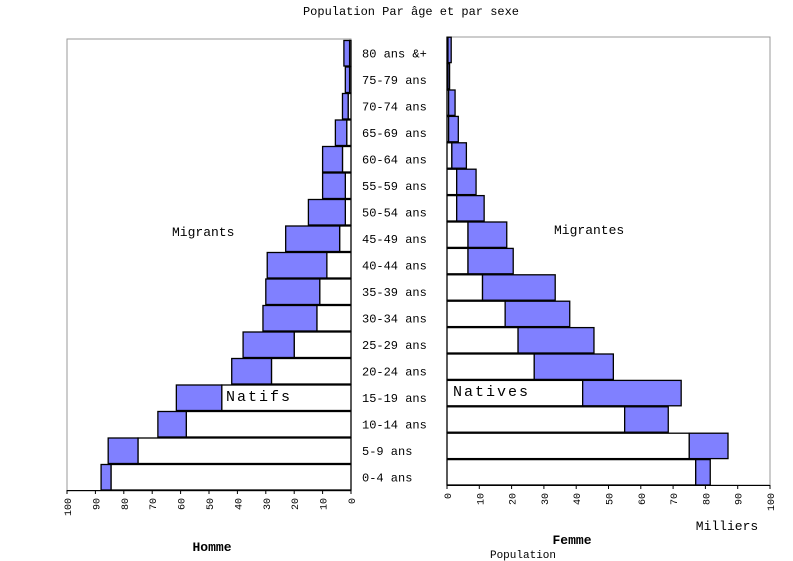 The image size is (793, 561). Describe the element at coordinates (727, 526) in the screenshot. I see `right-unit-label: Milliers` at that location.